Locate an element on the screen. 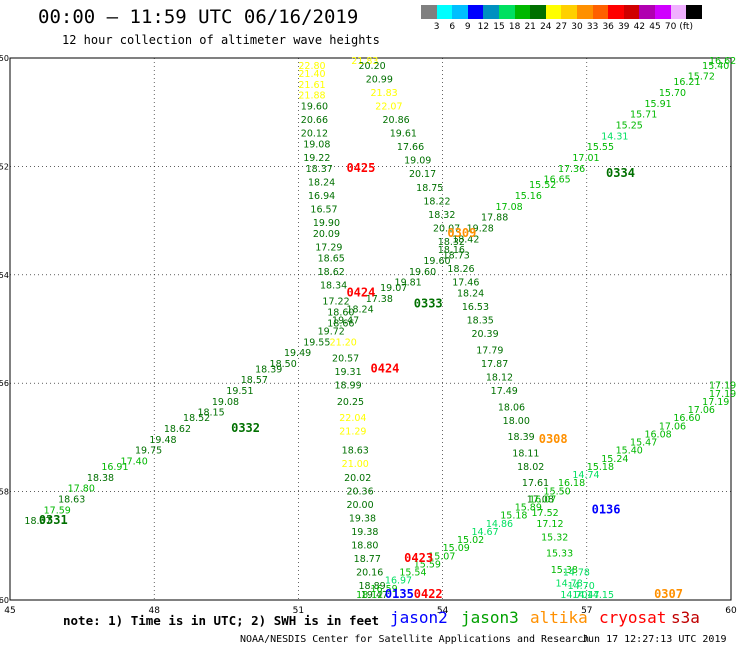 Image resolution: width=740 pixels, height=650 pixels. wave-height-value: 15.09 is located at coordinates (456, 548).